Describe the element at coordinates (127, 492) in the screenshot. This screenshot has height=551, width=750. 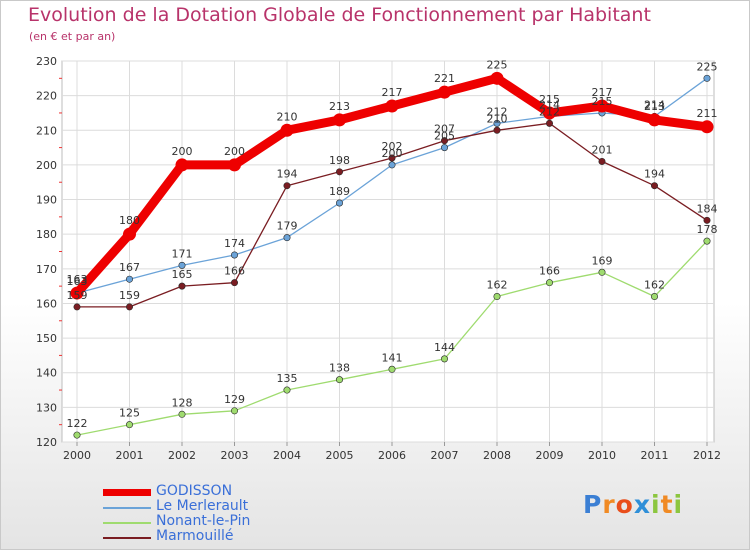
I see `legend-swatch-godisson` at that location.